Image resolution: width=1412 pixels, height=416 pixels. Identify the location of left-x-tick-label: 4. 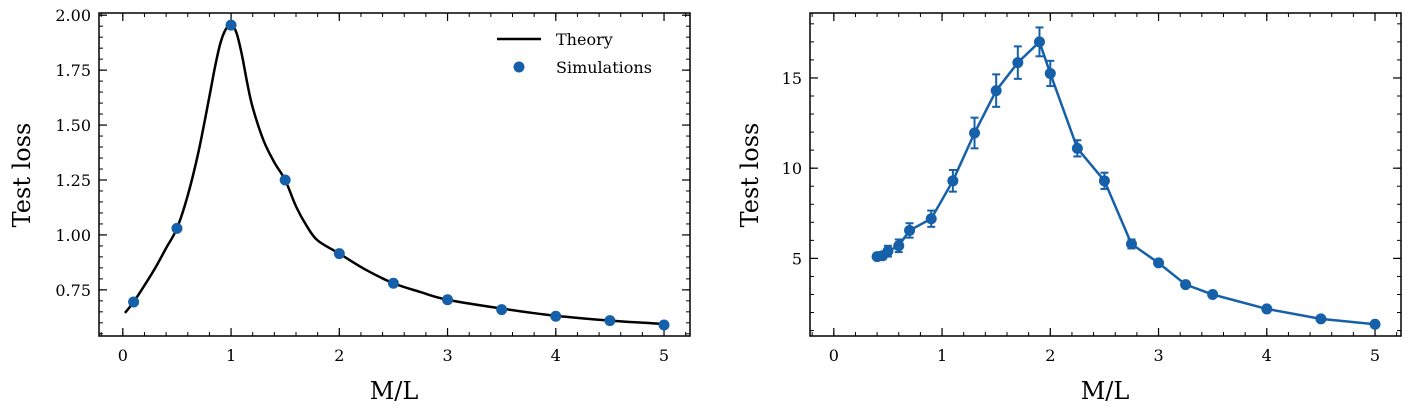
(556, 355).